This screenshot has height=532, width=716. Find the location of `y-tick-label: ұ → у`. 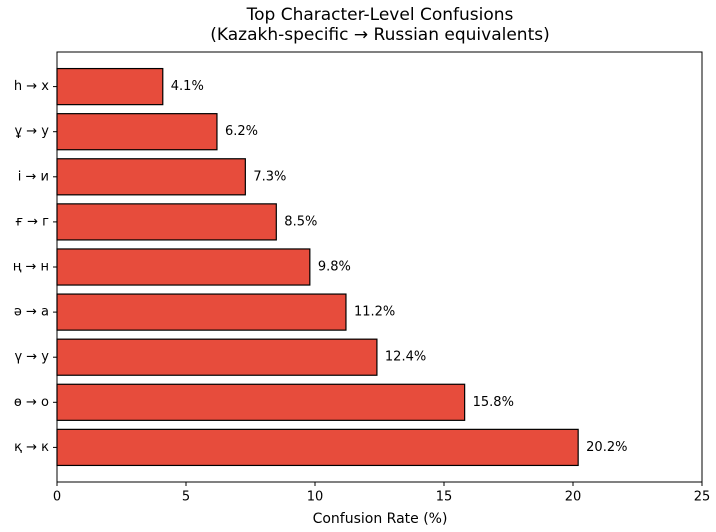

y-tick-label: ұ → у is located at coordinates (31, 131).